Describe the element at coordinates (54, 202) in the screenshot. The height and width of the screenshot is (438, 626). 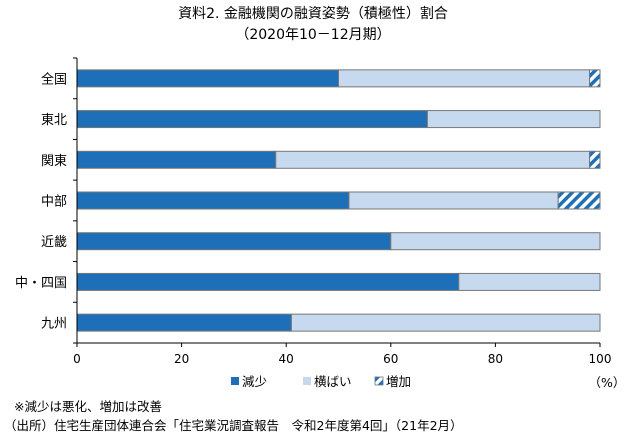
I see `category-label: 中部` at that location.